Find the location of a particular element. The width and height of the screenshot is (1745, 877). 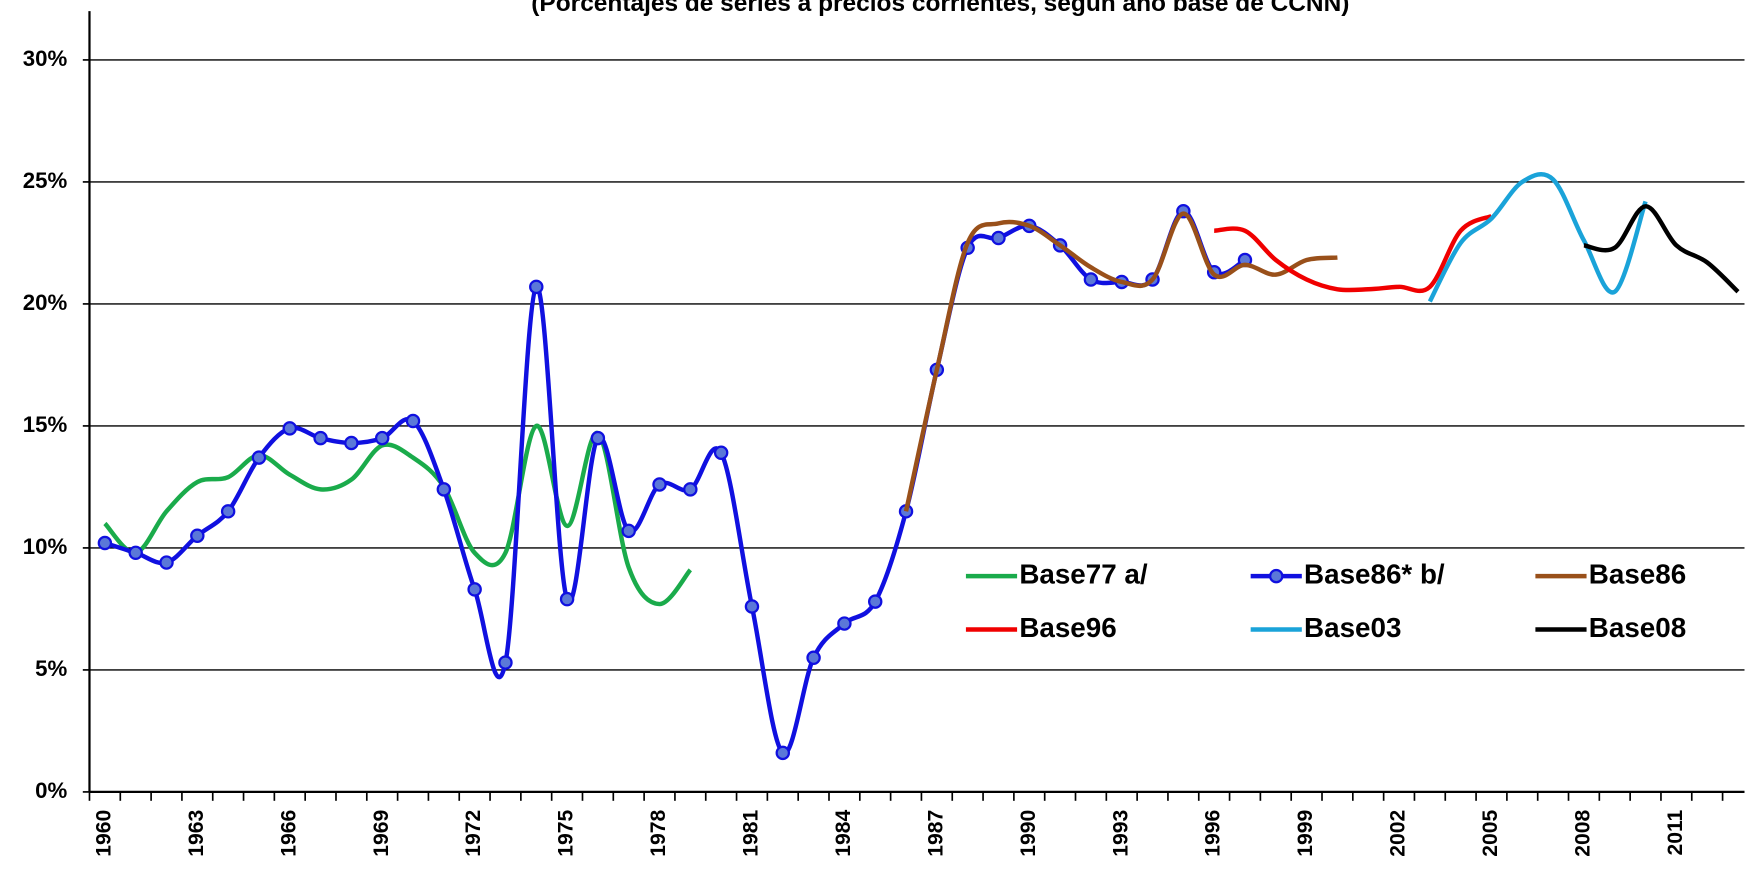

x-tick-label: 1975 is located at coordinates (566, 832).